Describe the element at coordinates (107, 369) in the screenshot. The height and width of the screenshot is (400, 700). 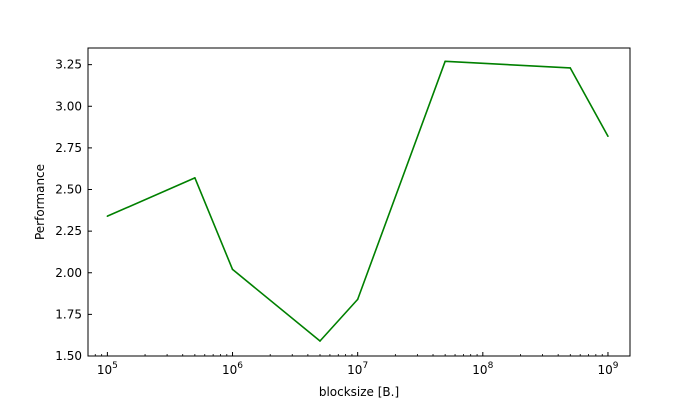
I see `x-tick-label: 10⁵` at that location.